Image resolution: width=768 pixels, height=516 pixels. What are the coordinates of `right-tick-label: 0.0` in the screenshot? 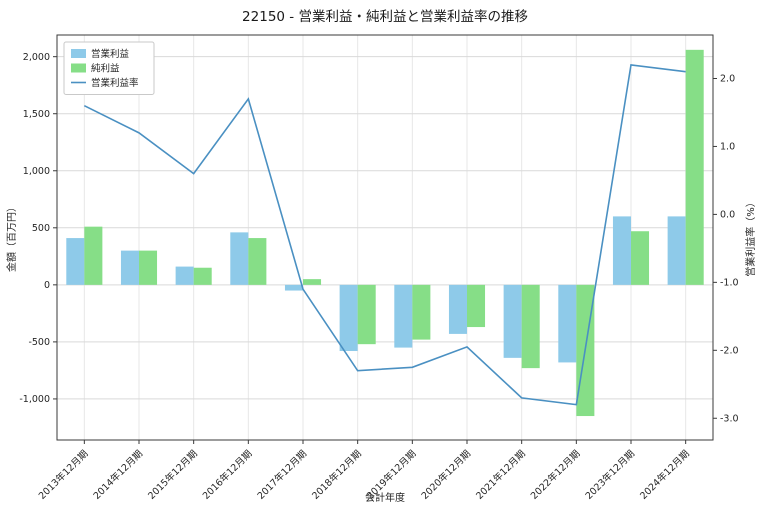 It's located at (727, 215).